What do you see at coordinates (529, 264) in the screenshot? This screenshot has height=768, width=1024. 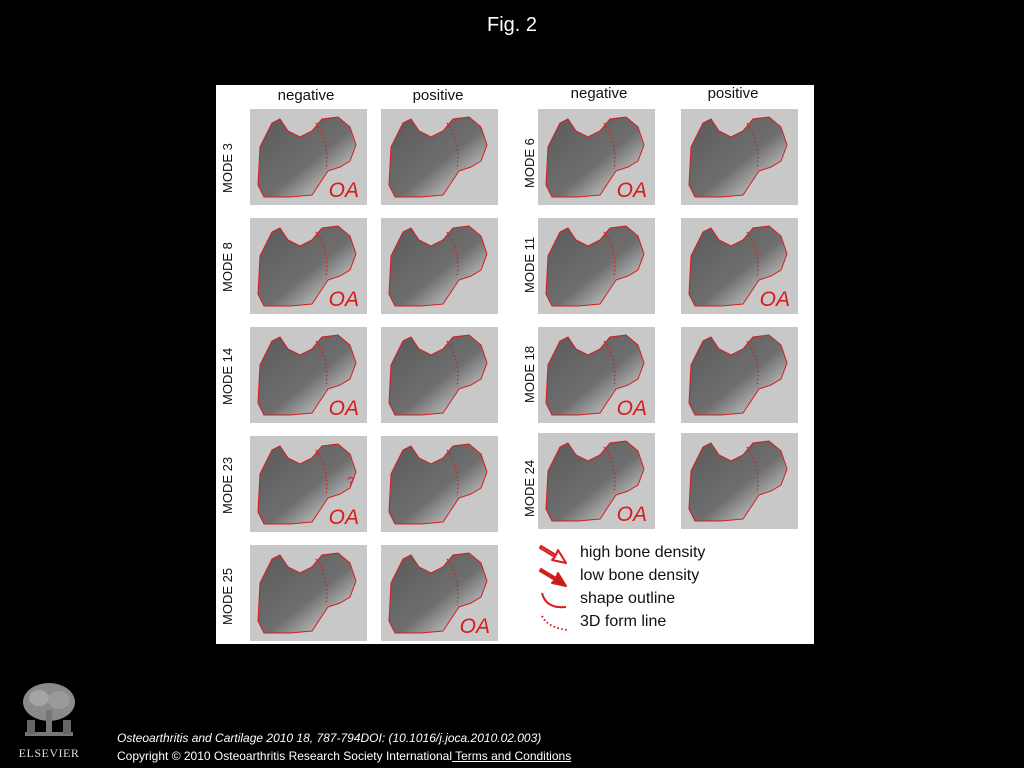 I see `mode-label: MODE 11` at bounding box center [529, 264].